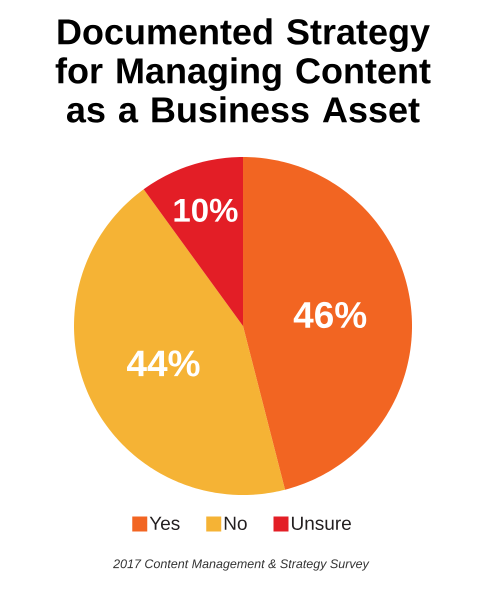 This screenshot has width=486, height=600. Describe the element at coordinates (165, 523) in the screenshot. I see `legend-label: Yes` at that location.